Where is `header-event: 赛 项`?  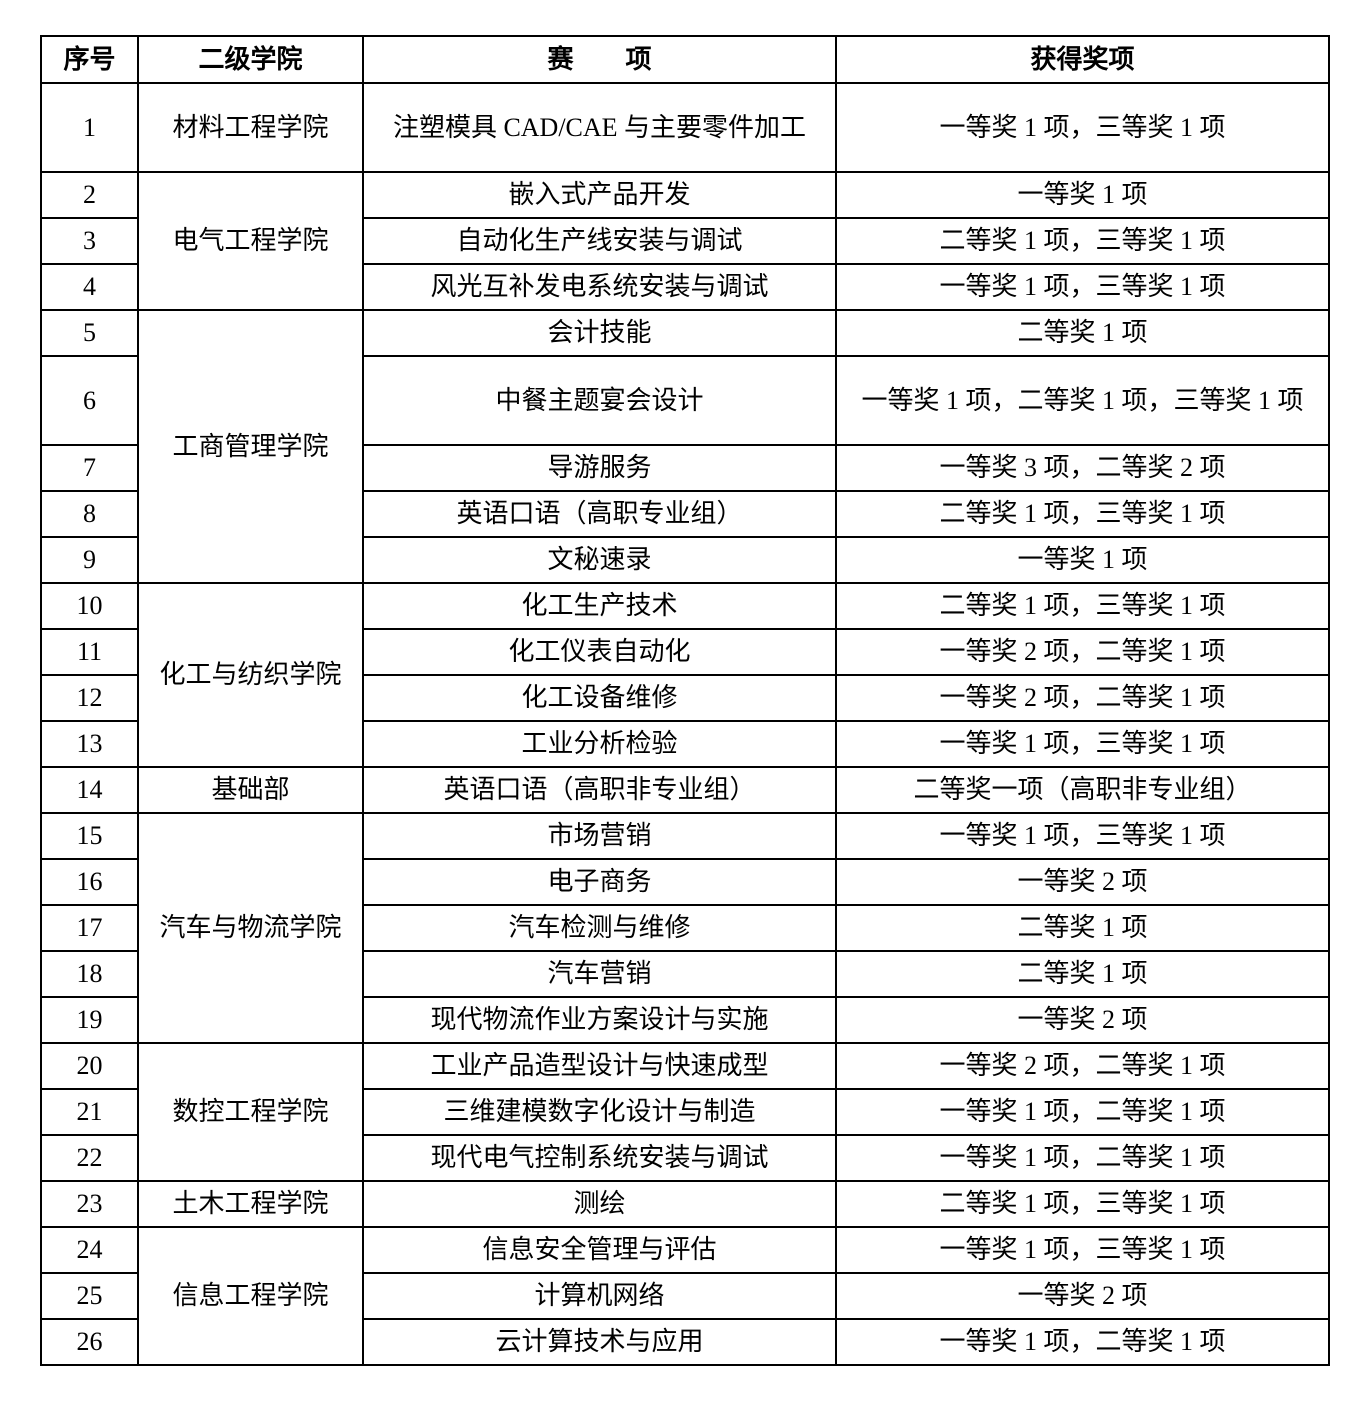 header-event: 赛 项 is located at coordinates (599, 59).